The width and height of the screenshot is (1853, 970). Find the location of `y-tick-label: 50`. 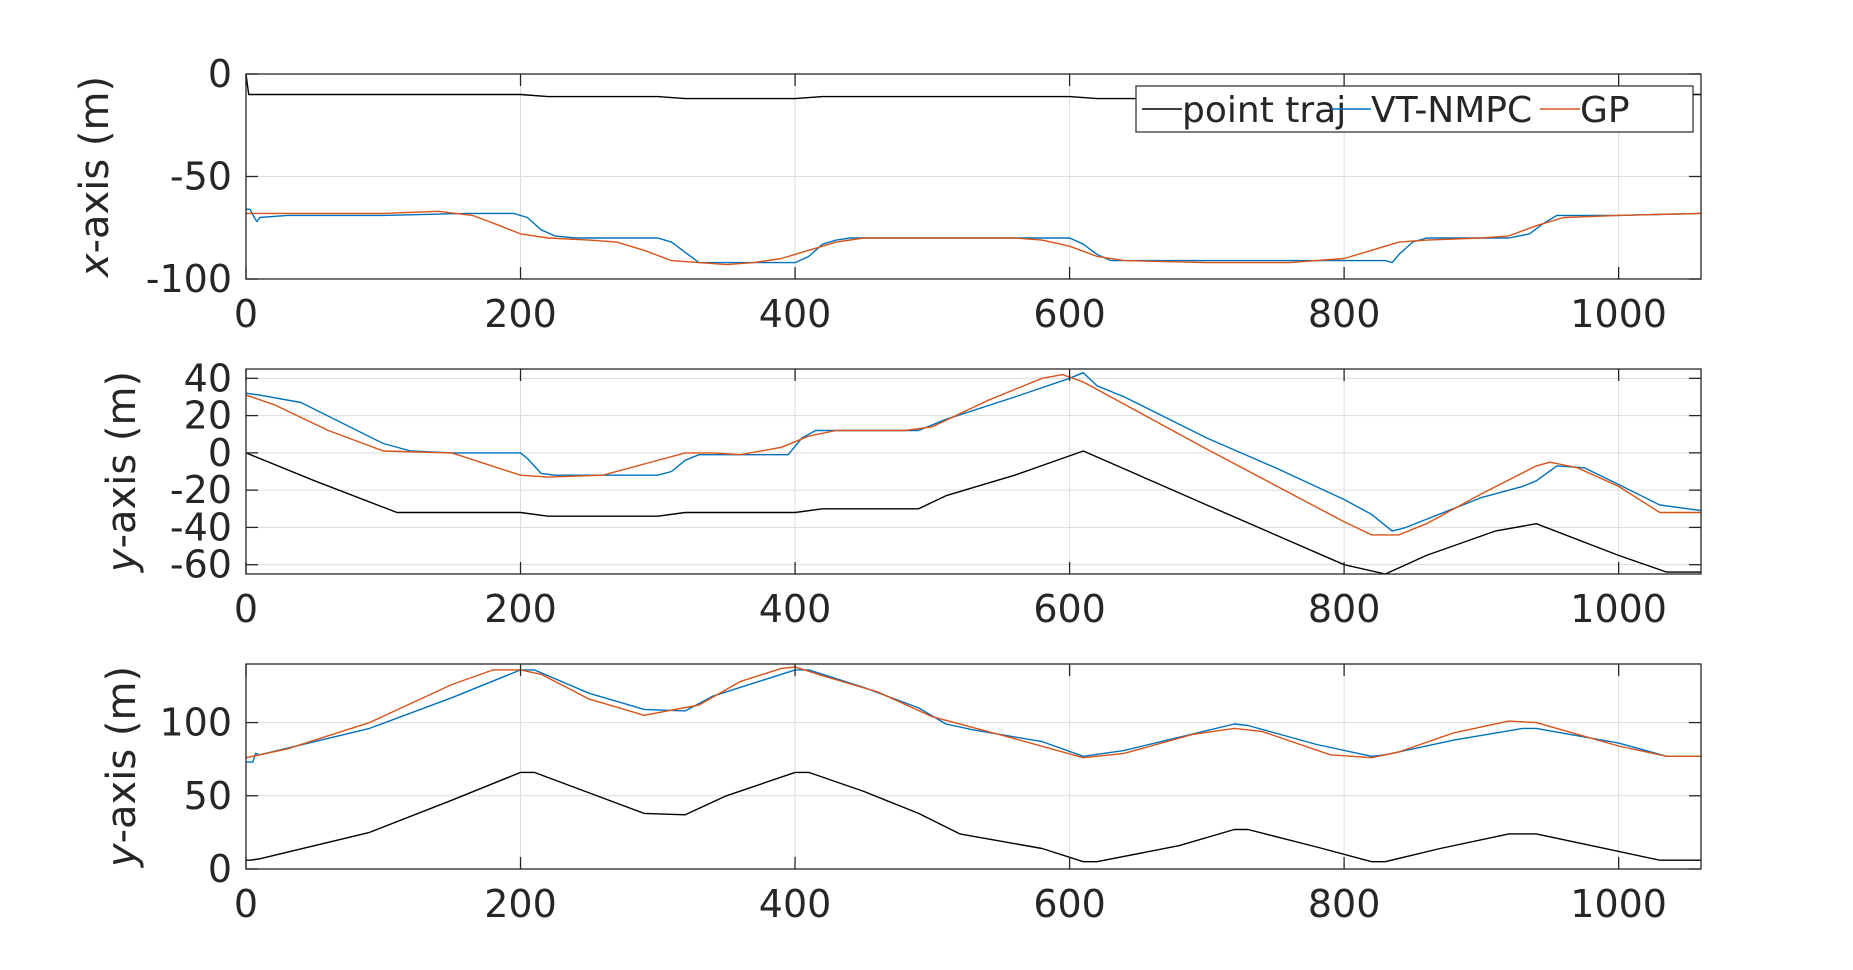

y-tick-label: 50 is located at coordinates (208, 796).